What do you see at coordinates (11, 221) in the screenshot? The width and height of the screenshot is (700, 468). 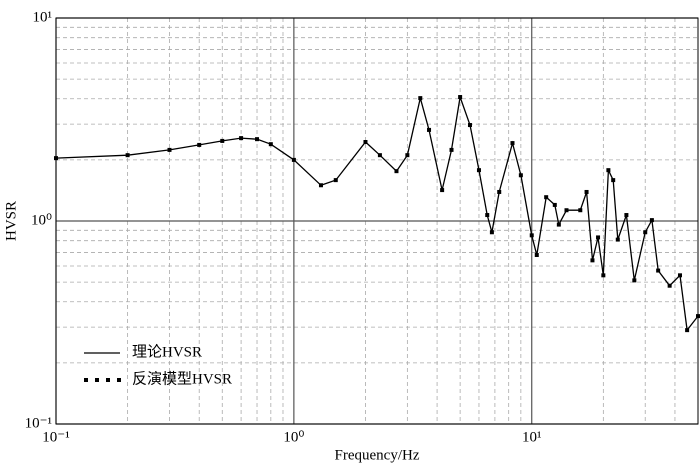 I see `y-axis-label: HVSR` at bounding box center [11, 221].